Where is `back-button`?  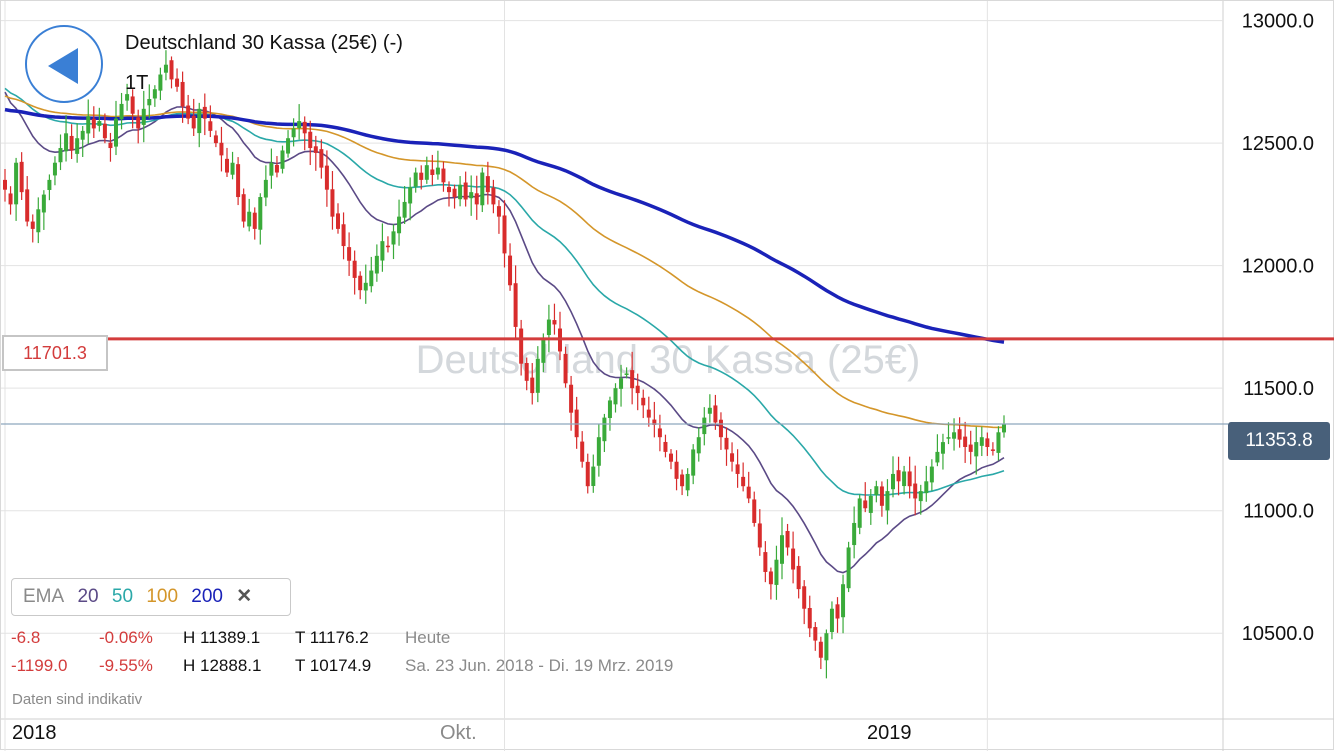 back-button is located at coordinates (64, 64).